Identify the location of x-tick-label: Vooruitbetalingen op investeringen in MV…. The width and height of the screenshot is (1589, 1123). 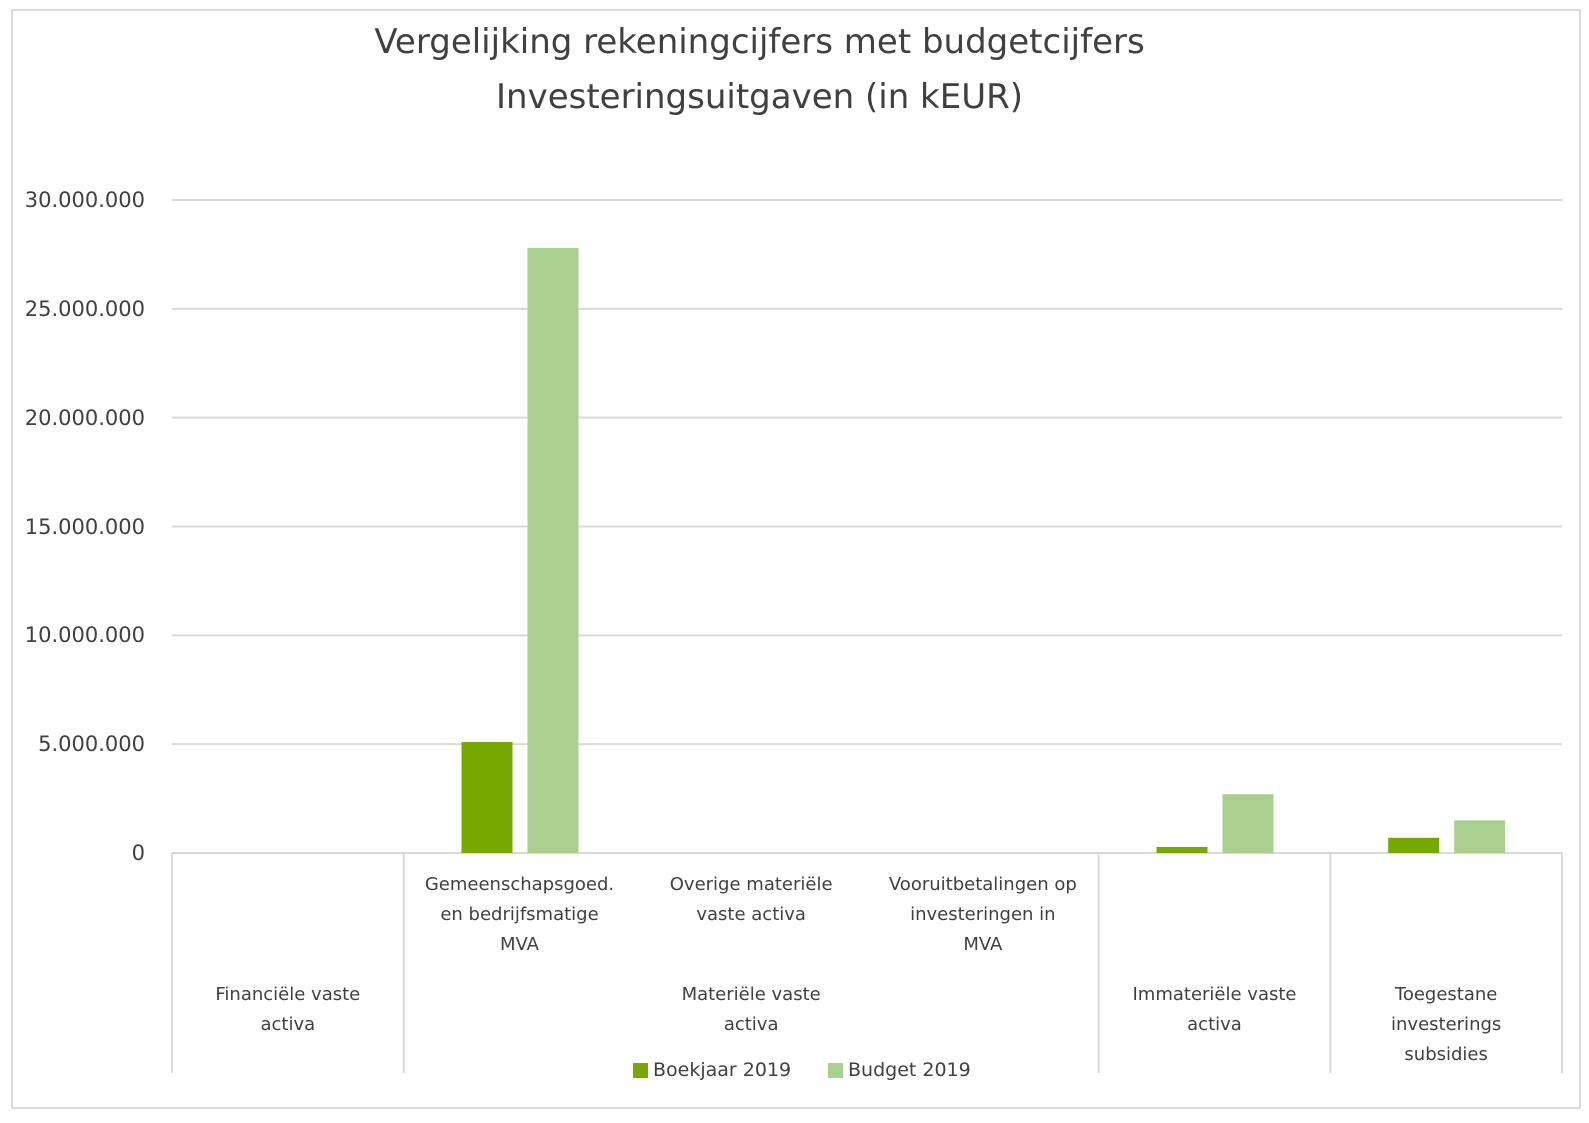
(982, 914).